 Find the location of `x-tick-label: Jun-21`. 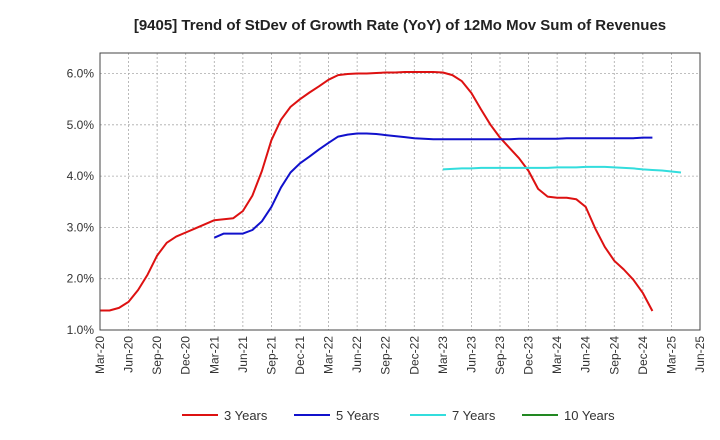

x-tick-label: Jun-21 is located at coordinates (243, 354).